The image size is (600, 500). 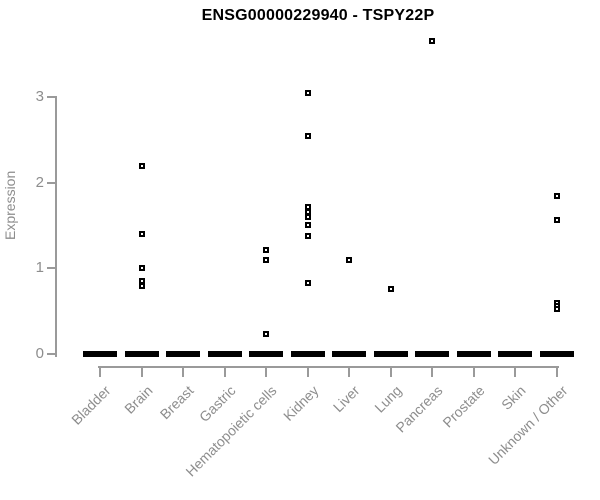 What do you see at coordinates (328, 367) in the screenshot?
I see `x-axis-line` at bounding box center [328, 367].